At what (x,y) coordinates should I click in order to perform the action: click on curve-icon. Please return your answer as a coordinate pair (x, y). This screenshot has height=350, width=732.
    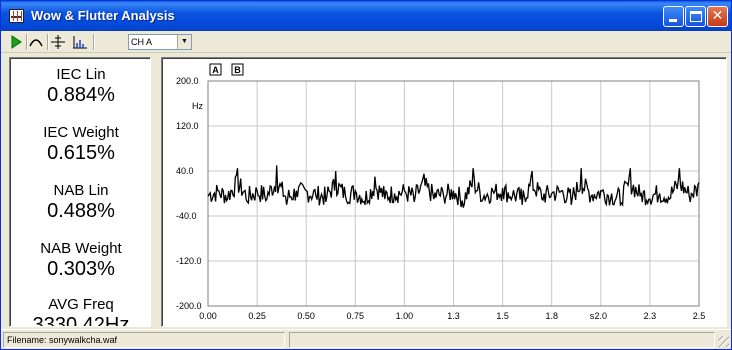
    Looking at the image, I should click on (36, 43).